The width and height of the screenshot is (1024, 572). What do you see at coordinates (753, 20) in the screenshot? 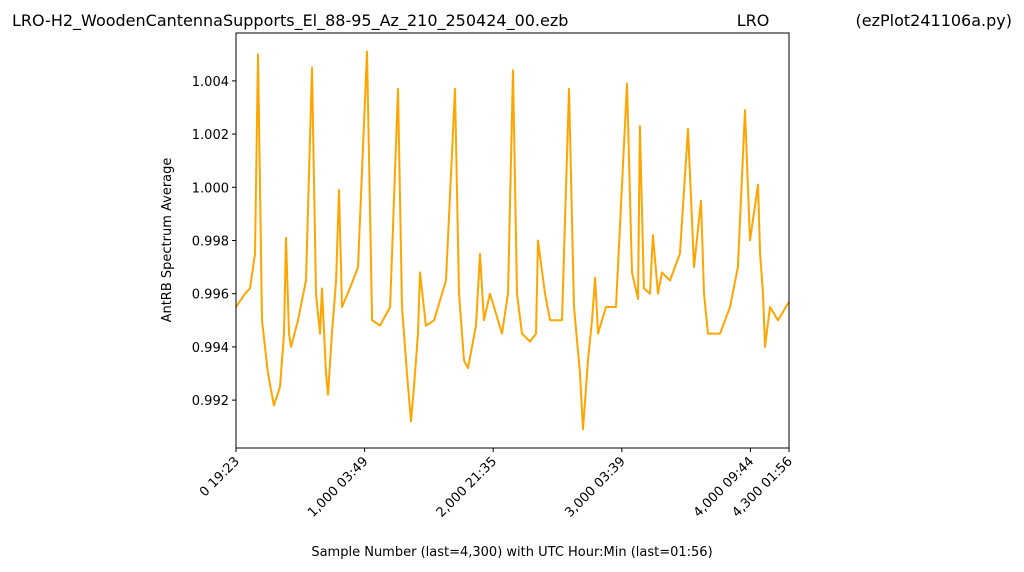
I see `site-label: LRO` at bounding box center [753, 20].